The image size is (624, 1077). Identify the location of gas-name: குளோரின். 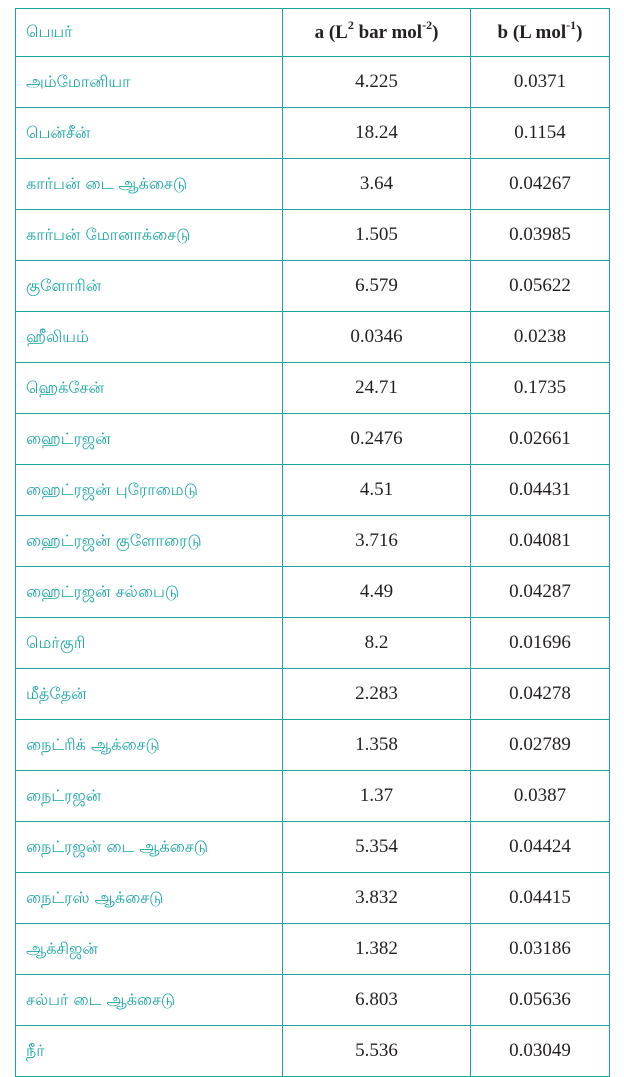
(149, 286).